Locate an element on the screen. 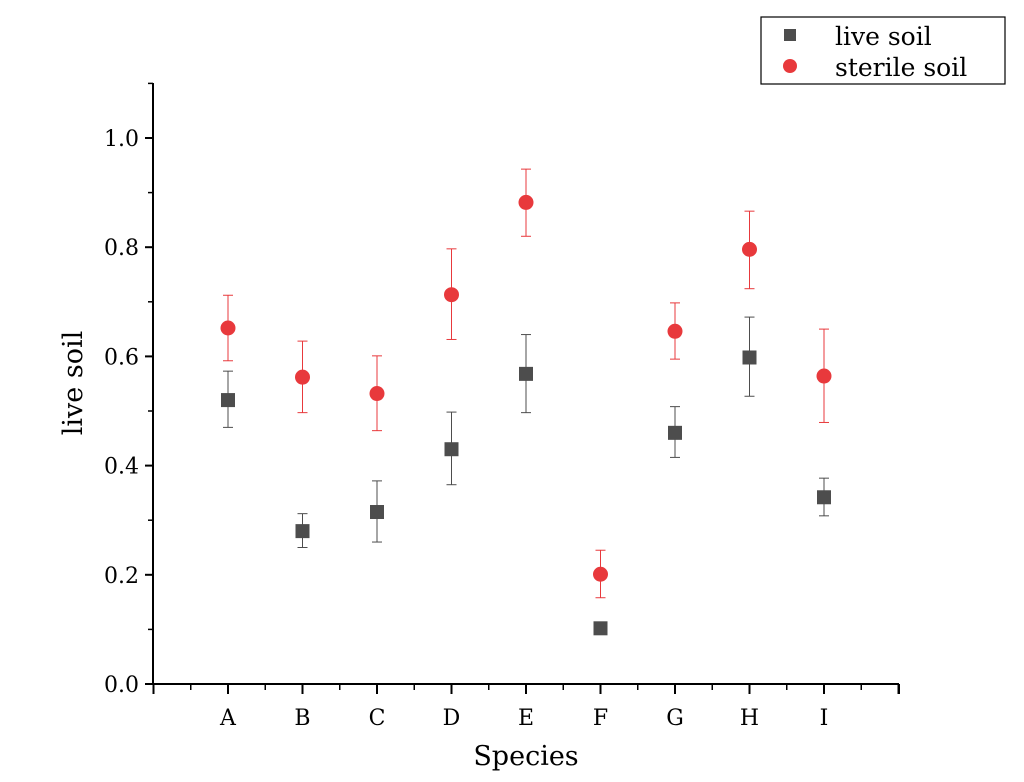 The image size is (1024, 782). y-tick-label: 0.2 is located at coordinates (121, 576).